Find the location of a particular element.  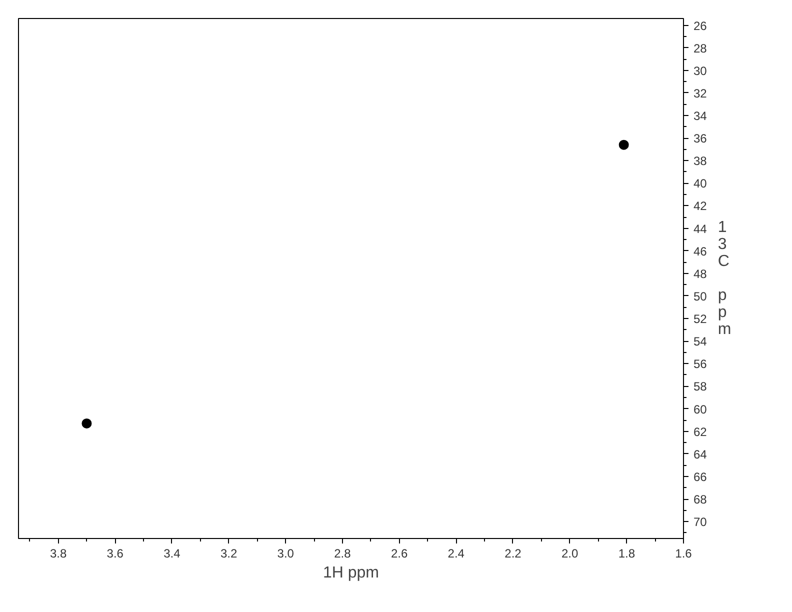

x-tick-label: 3.0 is located at coordinates (285, 553).